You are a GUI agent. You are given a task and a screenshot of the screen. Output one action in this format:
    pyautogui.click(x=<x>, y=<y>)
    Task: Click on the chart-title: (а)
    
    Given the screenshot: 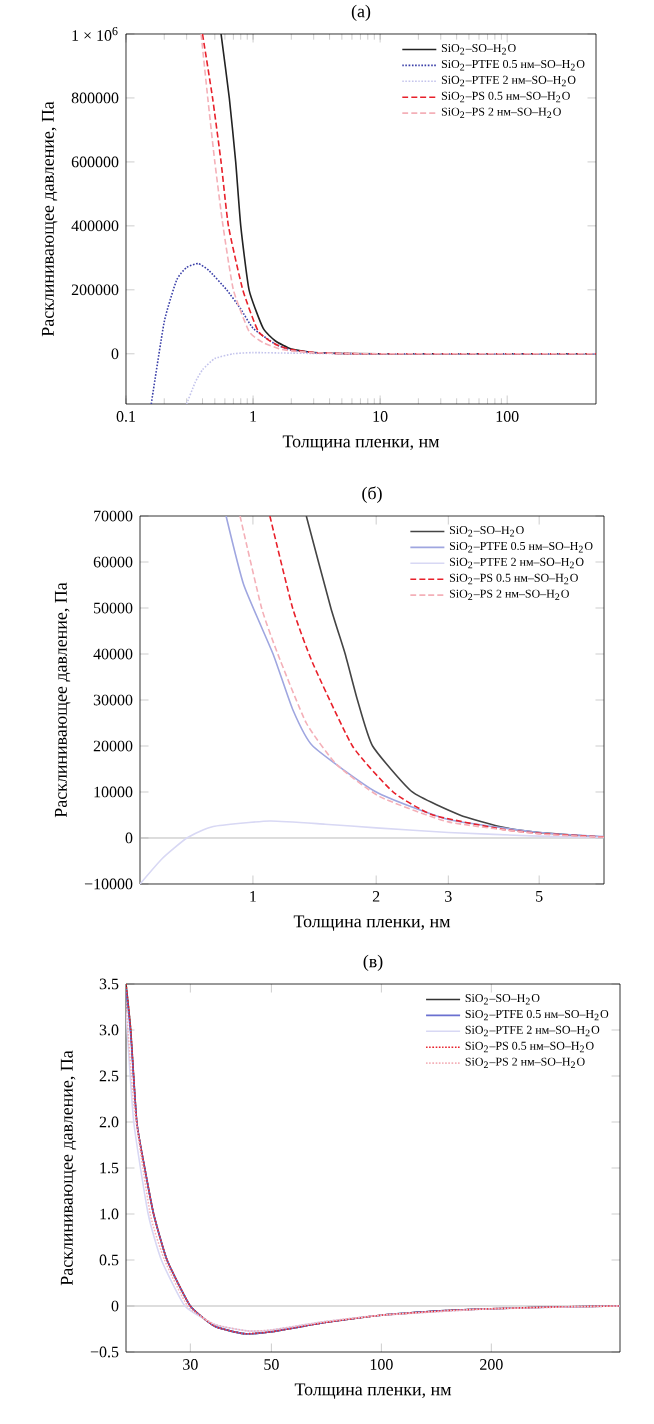 What is the action you would take?
    pyautogui.click(x=361, y=12)
    